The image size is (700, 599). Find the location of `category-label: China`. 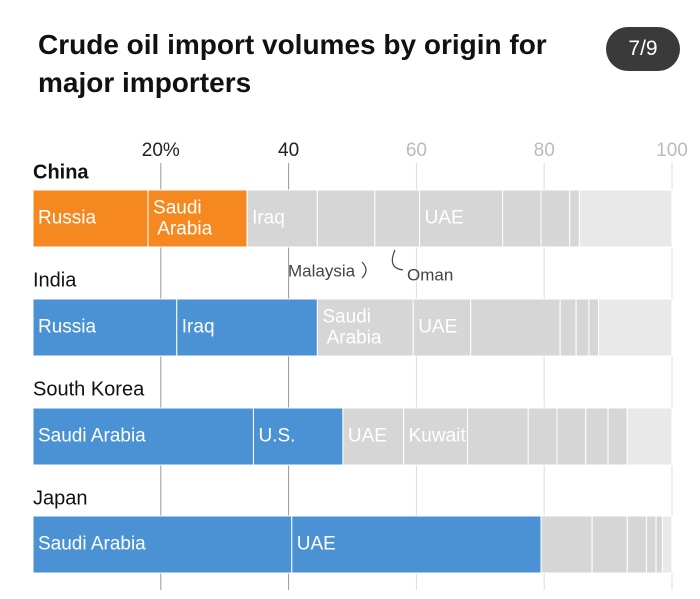

category-label: China is located at coordinates (61, 172).